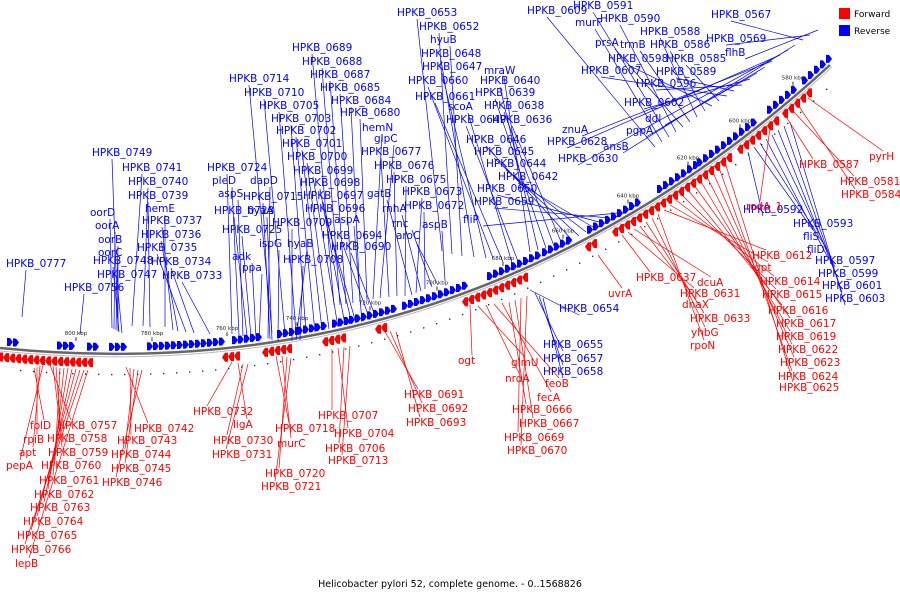 The image size is (900, 600). What do you see at coordinates (348, 416) in the screenshot?
I see `forward-gene-label: HPKB_0707` at bounding box center [348, 416].